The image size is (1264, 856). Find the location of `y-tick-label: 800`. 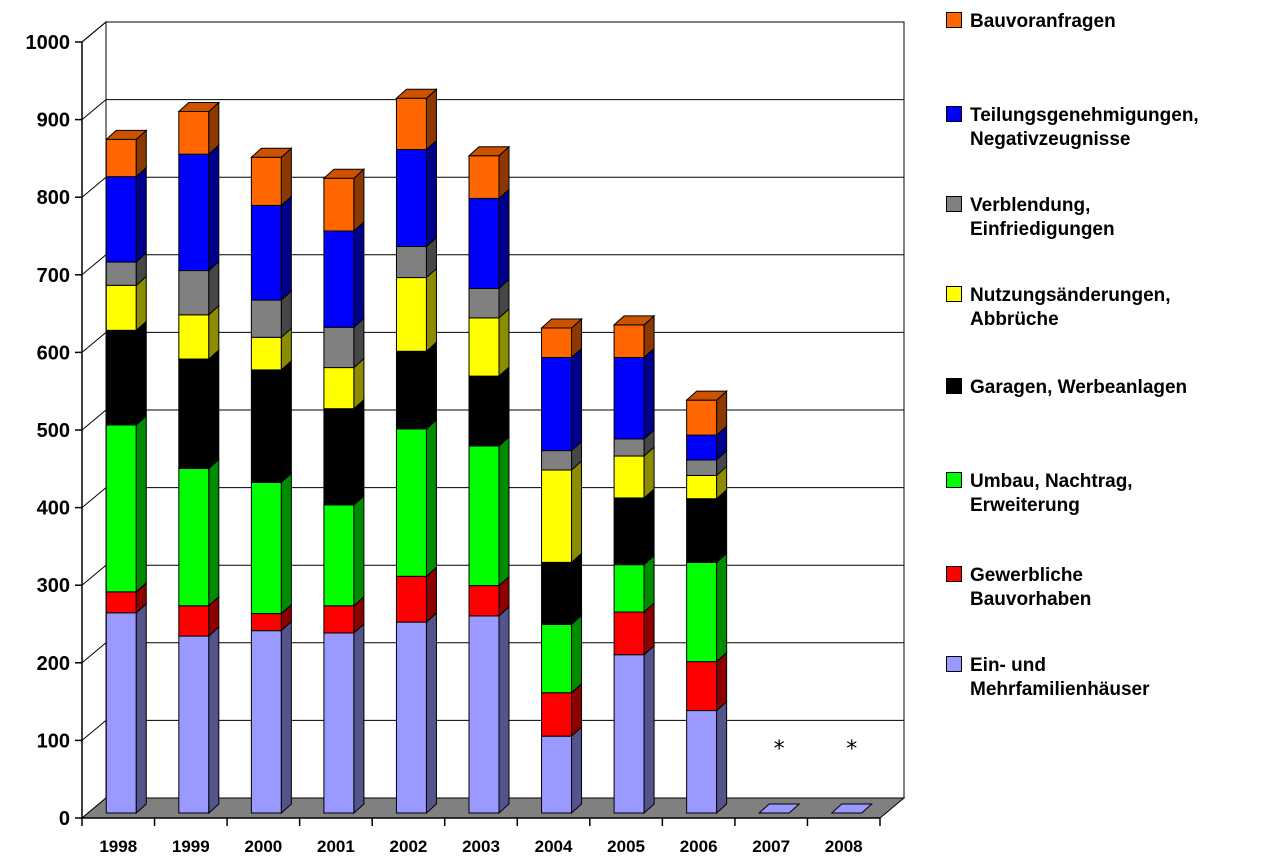

y-tick-label: 800 is located at coordinates (53, 198).